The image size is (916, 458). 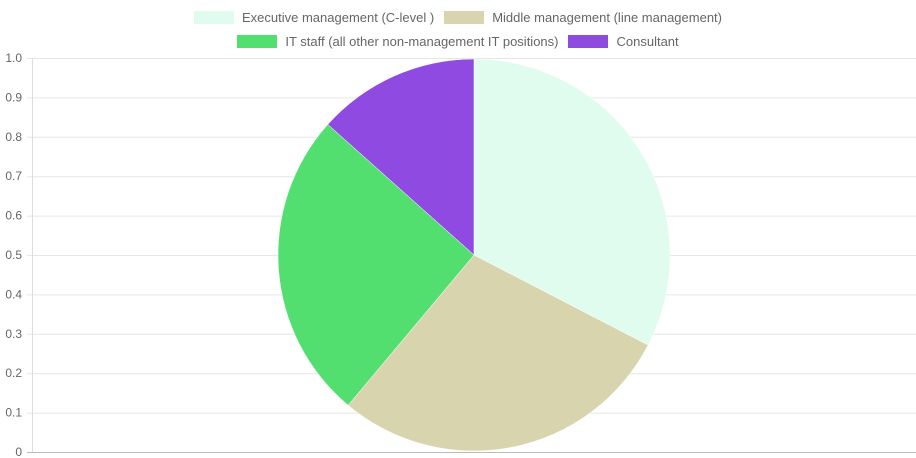 What do you see at coordinates (13, 255) in the screenshot?
I see `y-tick-label: 0.5` at bounding box center [13, 255].